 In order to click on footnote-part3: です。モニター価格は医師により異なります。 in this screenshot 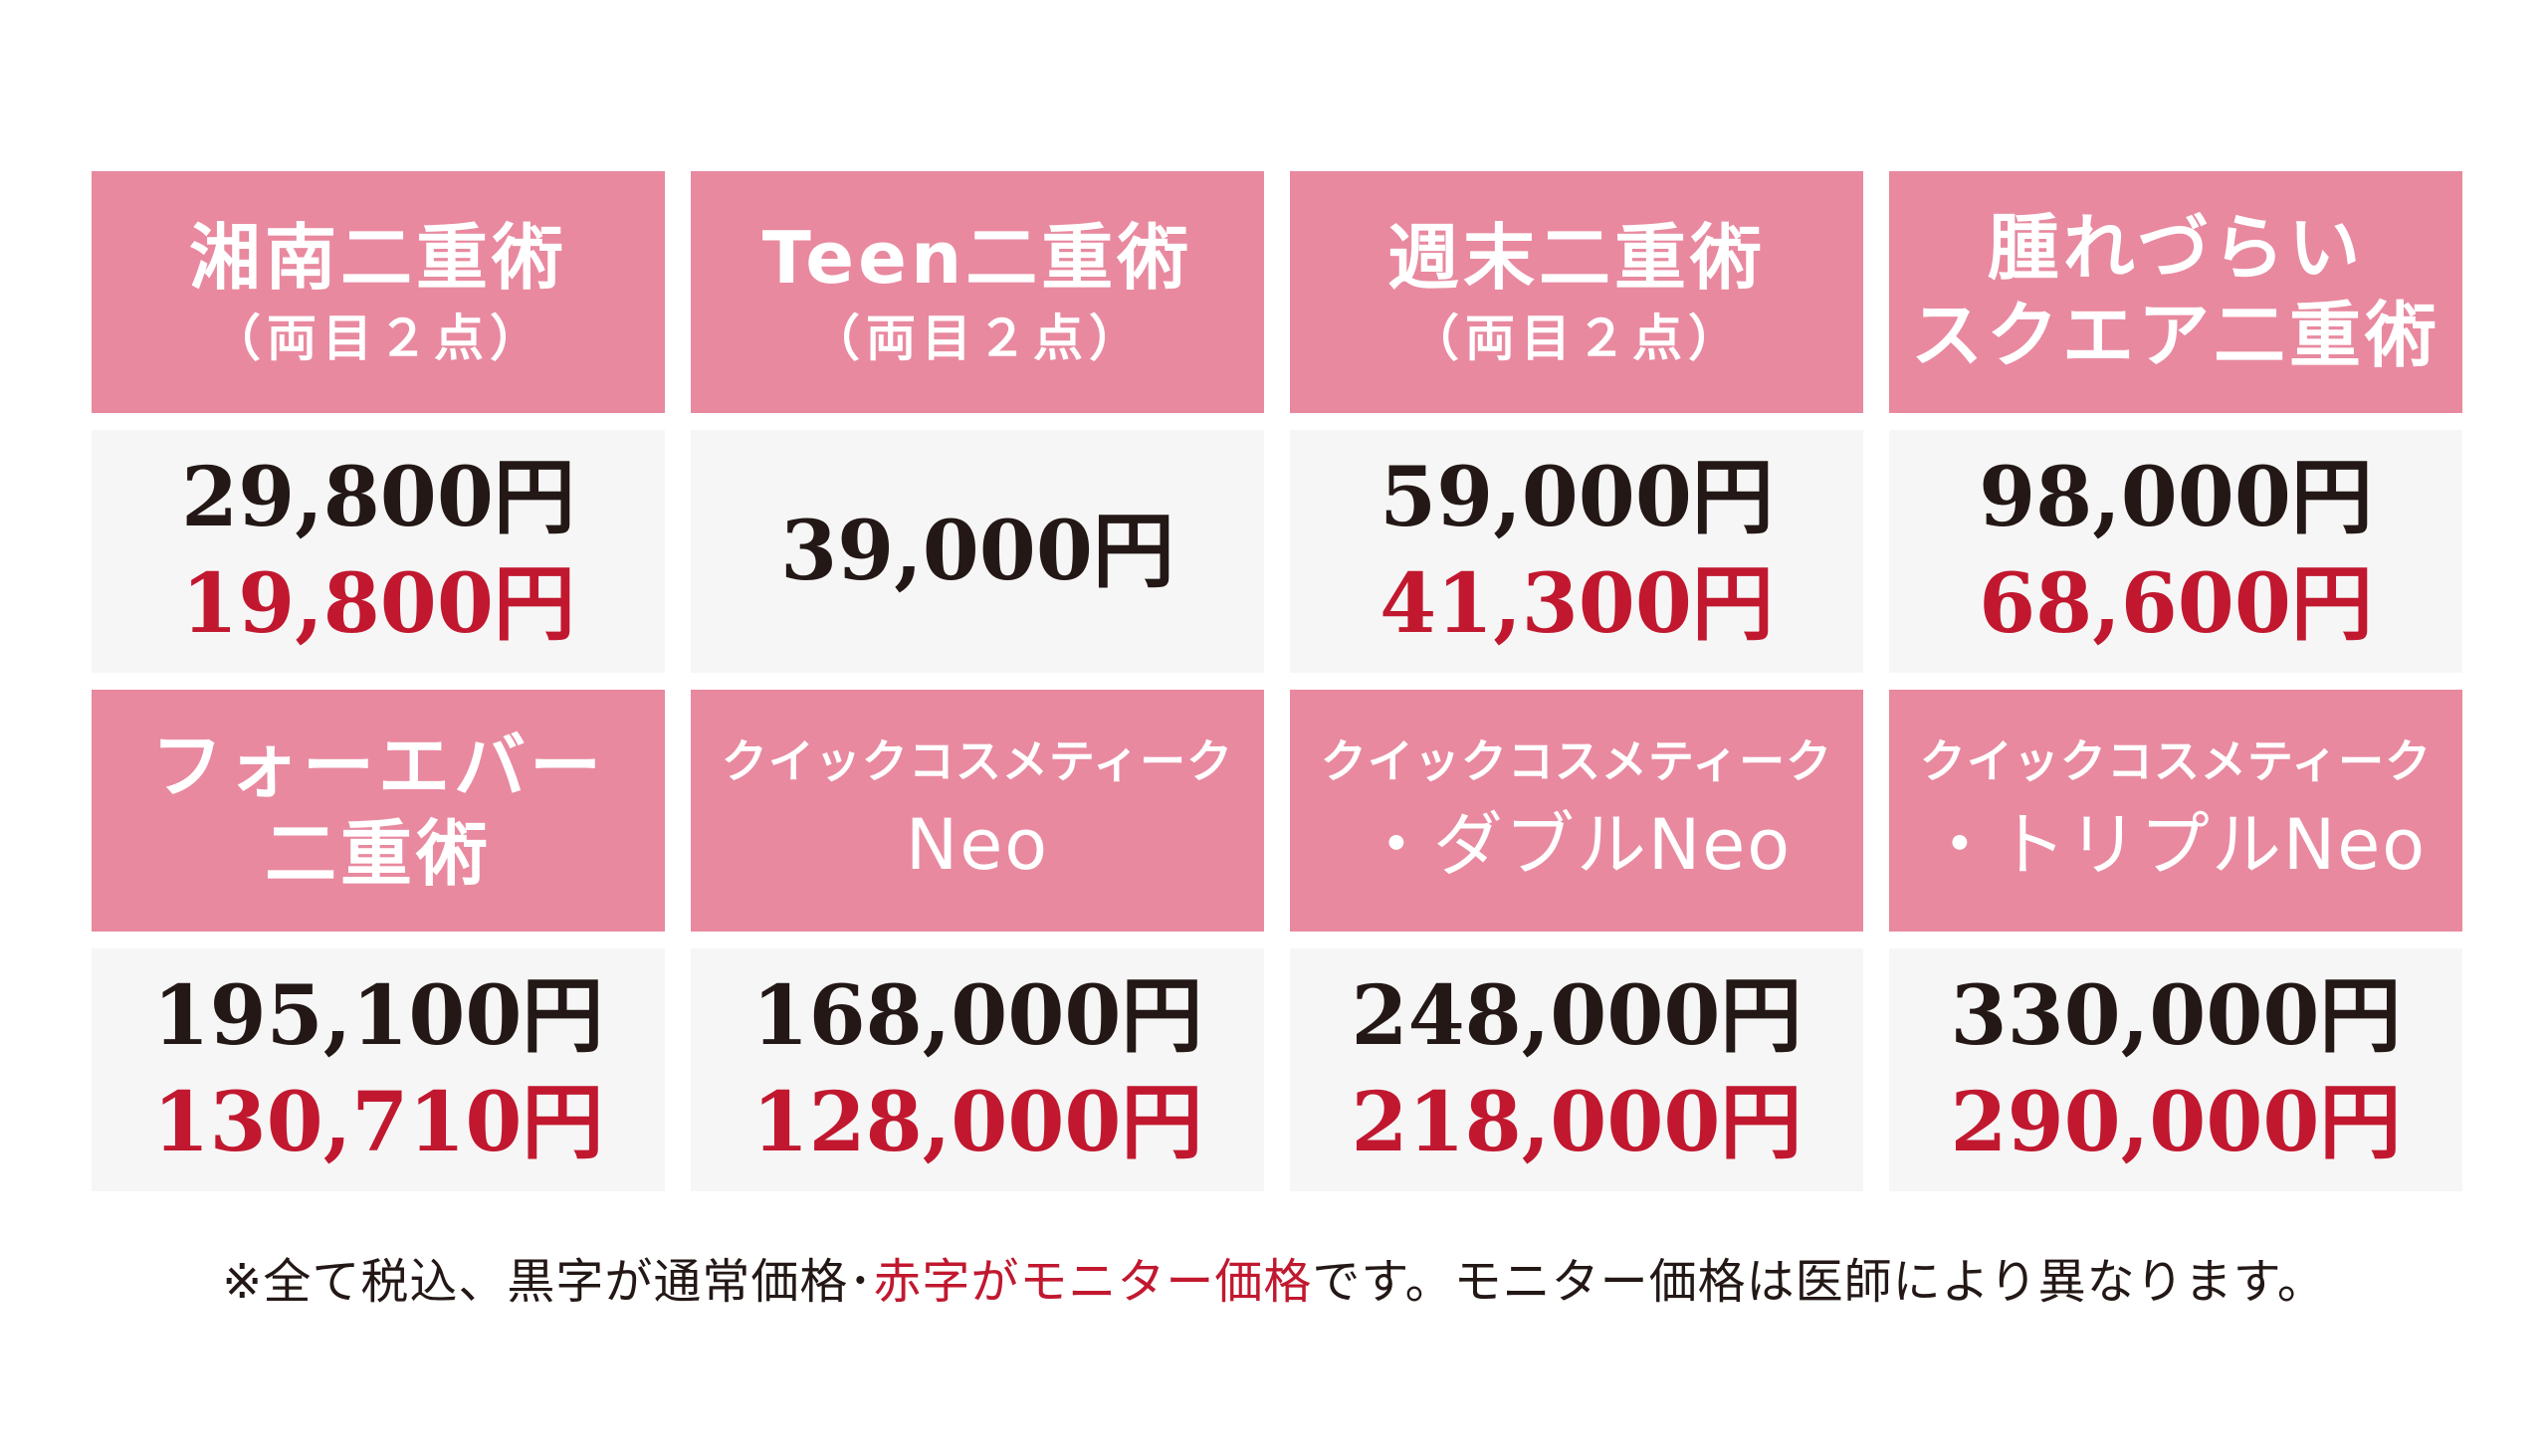, I will do `click(1819, 1282)`.